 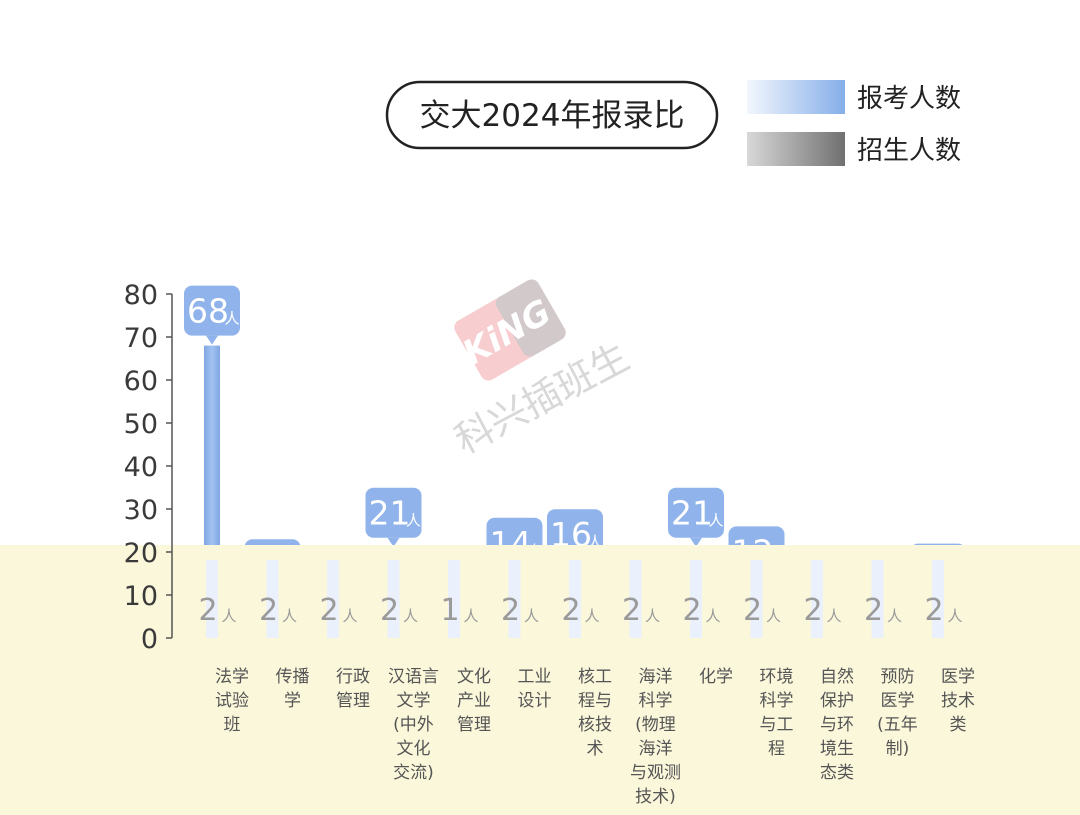 I want to click on y-tick-label: 40, so click(x=141, y=467).